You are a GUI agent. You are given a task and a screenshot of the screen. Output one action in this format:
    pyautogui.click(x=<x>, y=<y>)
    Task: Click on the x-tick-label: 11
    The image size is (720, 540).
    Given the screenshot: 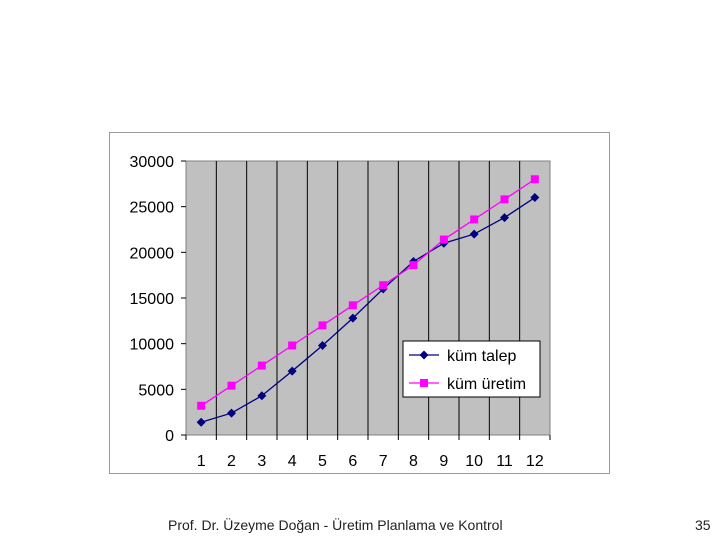 What is the action you would take?
    pyautogui.click(x=504, y=461)
    